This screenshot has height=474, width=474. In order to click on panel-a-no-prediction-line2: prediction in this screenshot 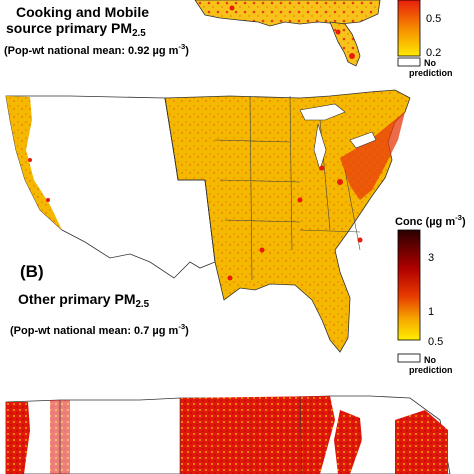, I will do `click(431, 73)`.